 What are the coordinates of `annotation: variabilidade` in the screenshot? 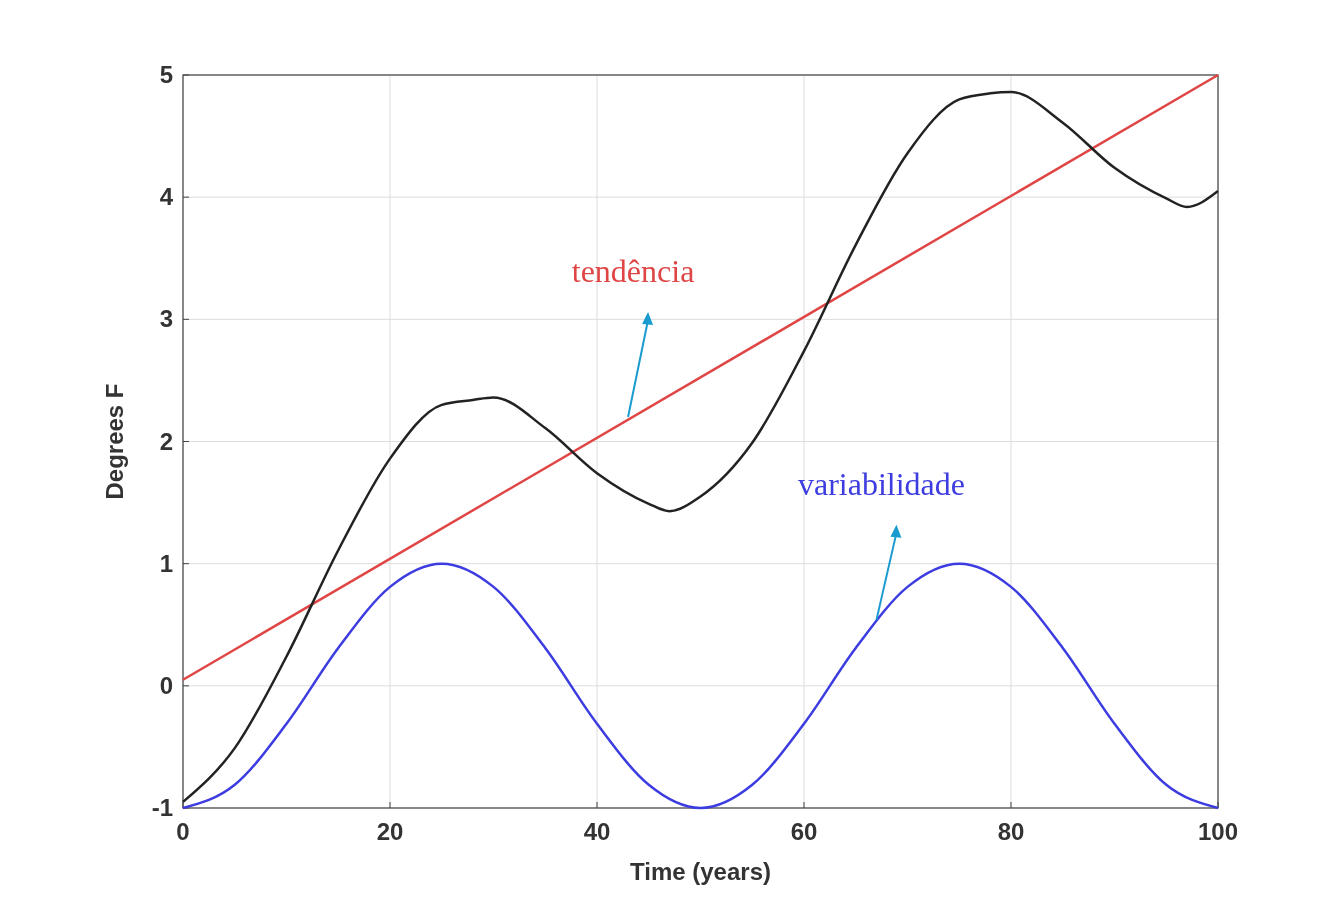 It's located at (881, 483).